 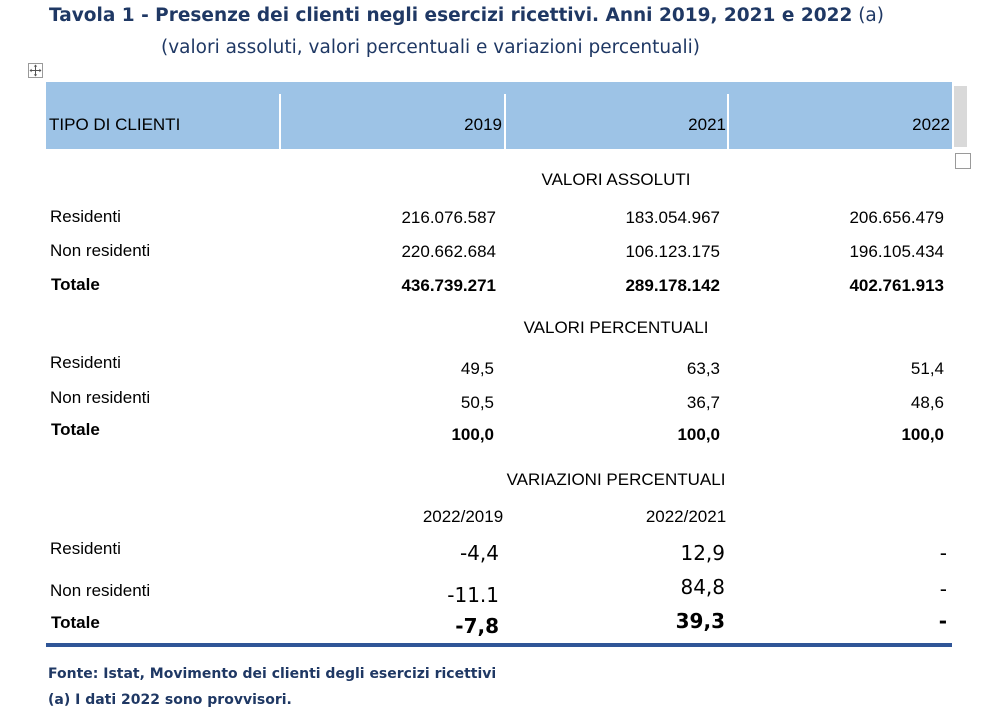 What do you see at coordinates (896, 251) in the screenshot?
I see `cell-abs-nonres-2022: 196.105.434` at bounding box center [896, 251].